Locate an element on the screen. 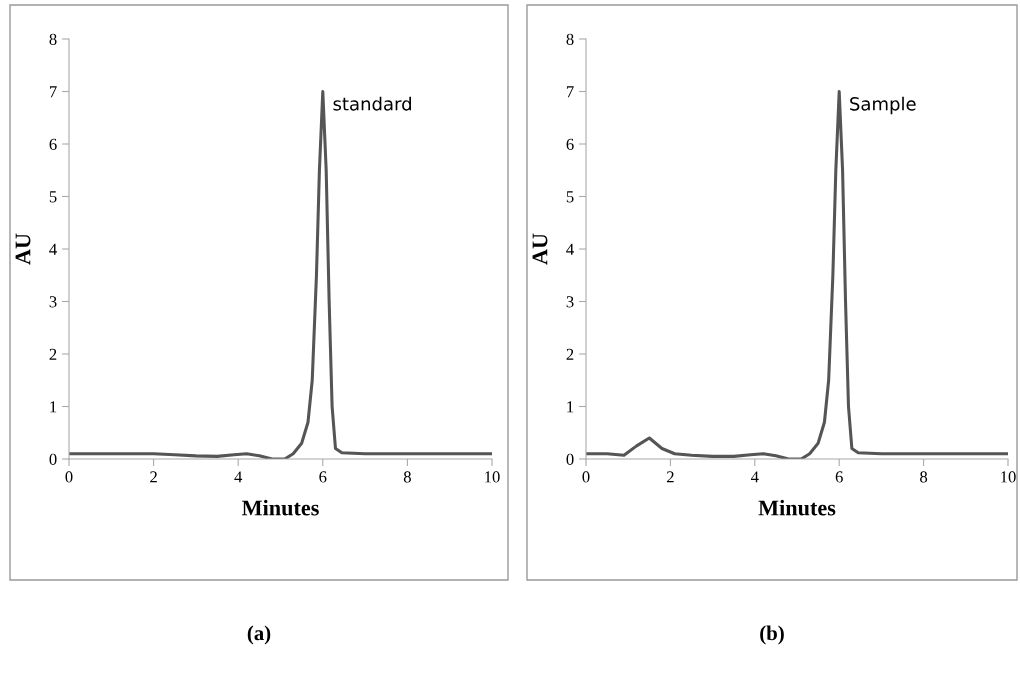  text: (a) is located at coordinates (259, 635).